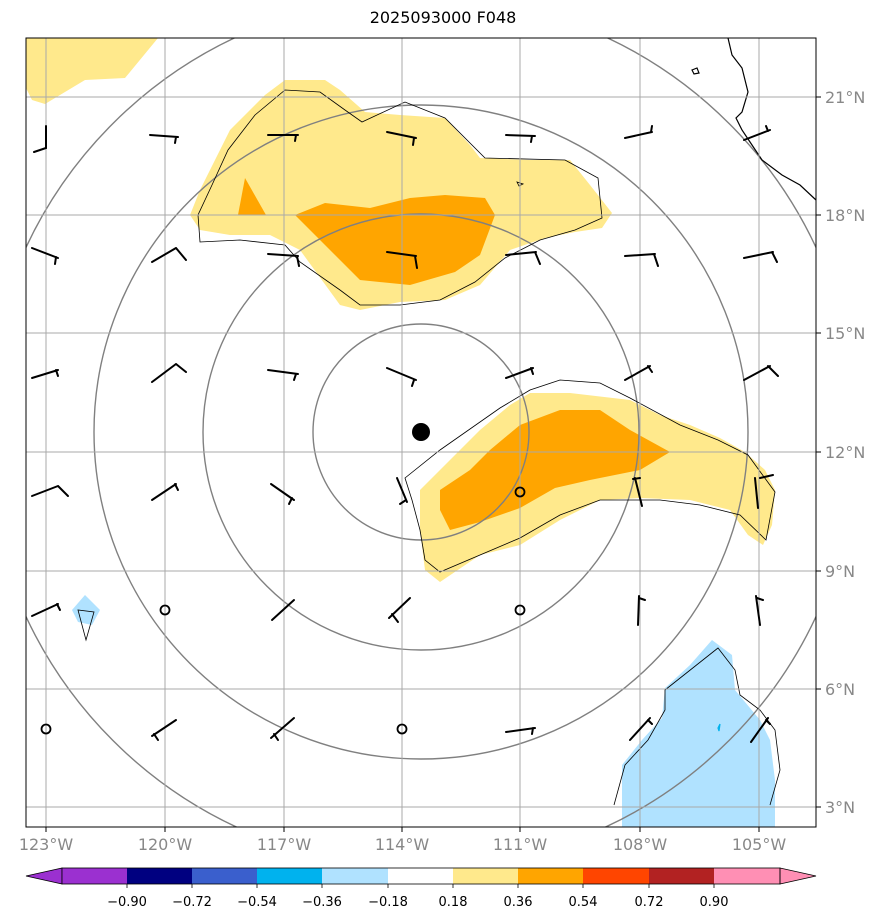 This screenshot has height=924, width=886. Describe the element at coordinates (44, 876) in the screenshot. I see `colorbar-extend-left` at that location.